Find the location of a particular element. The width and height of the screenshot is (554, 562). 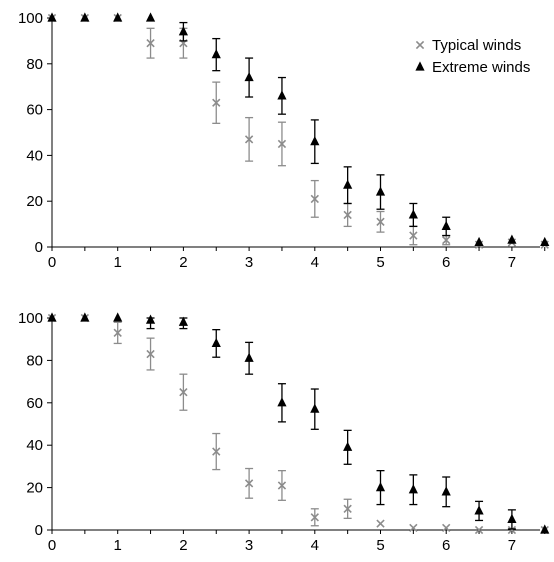

legend: Typical winds Extreme winds is located at coordinates (472, 56).